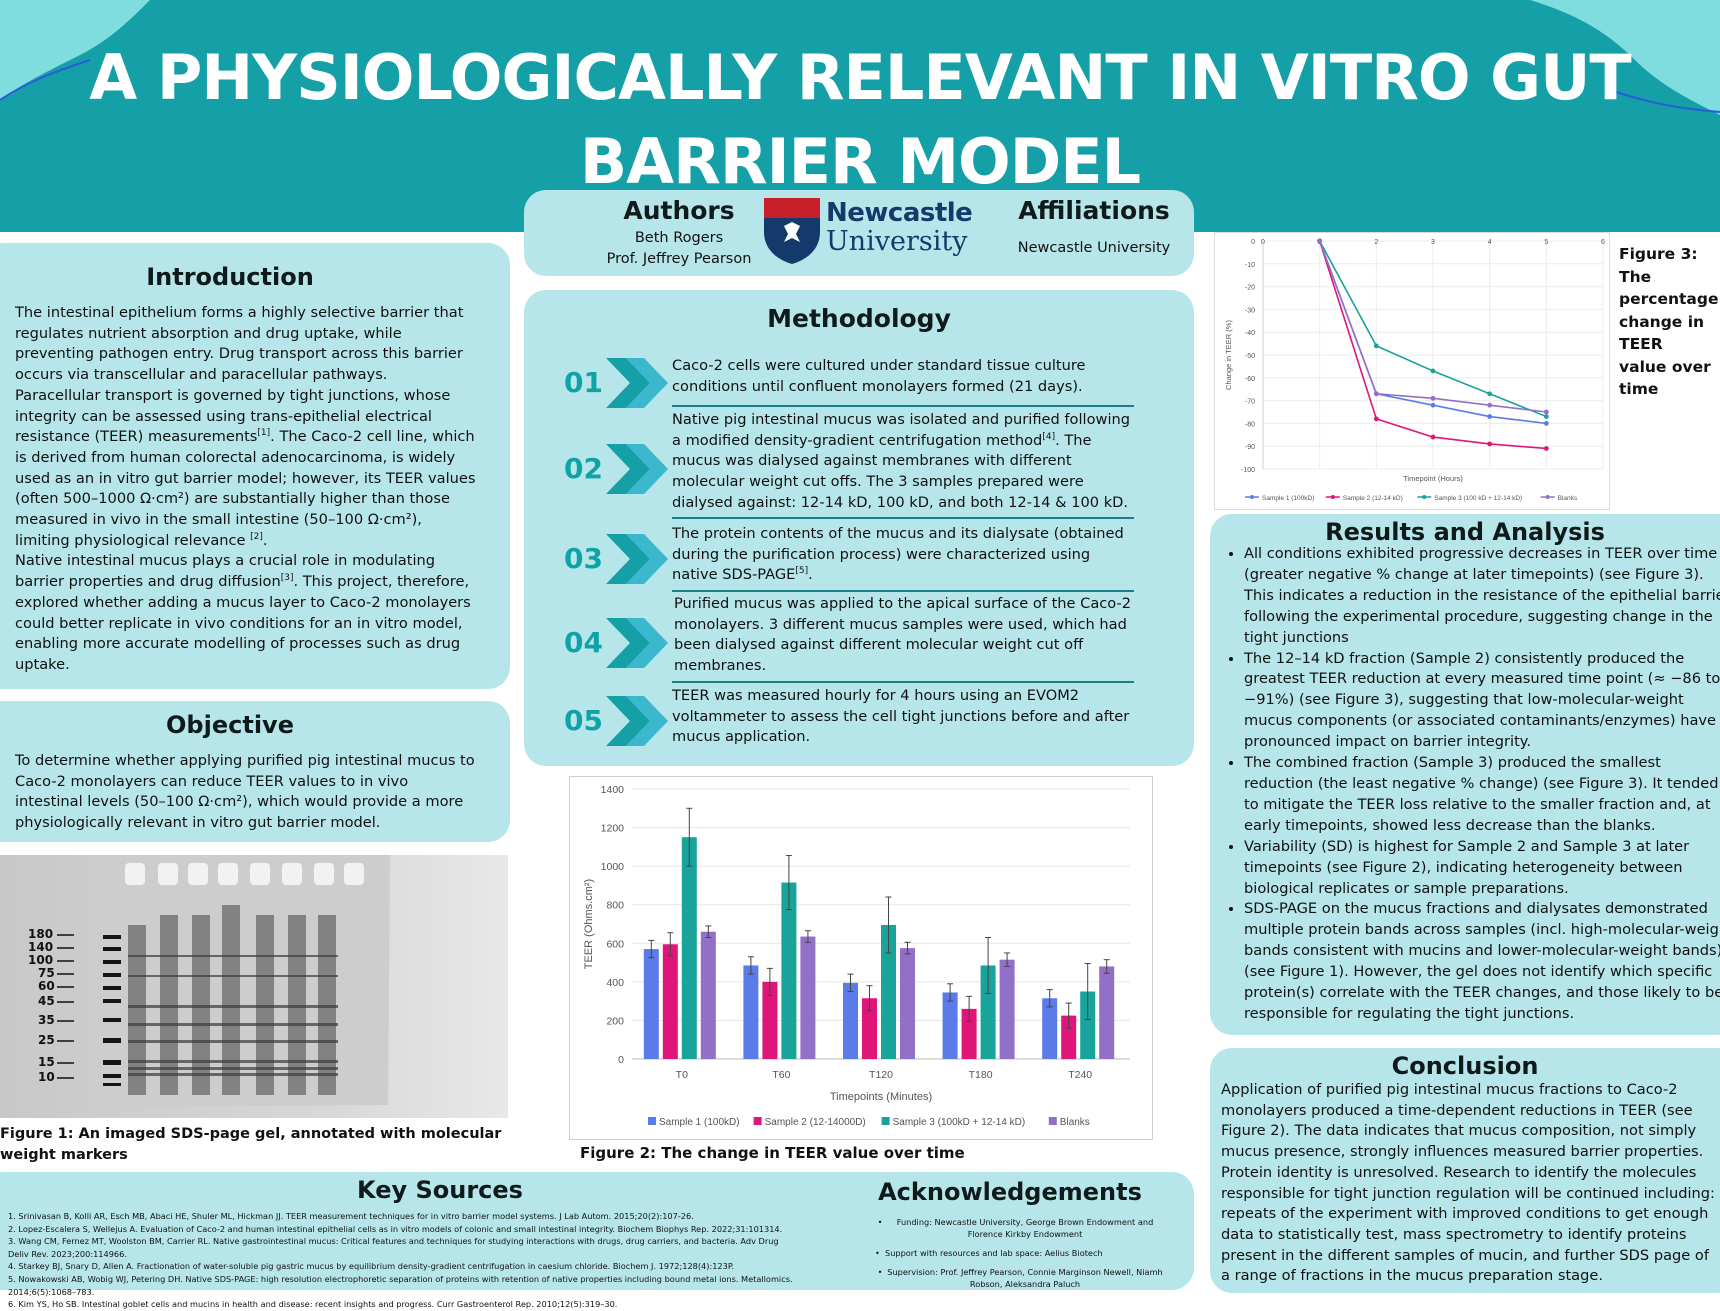  I want to click on introduction-heading: Introduction, so click(230, 277).